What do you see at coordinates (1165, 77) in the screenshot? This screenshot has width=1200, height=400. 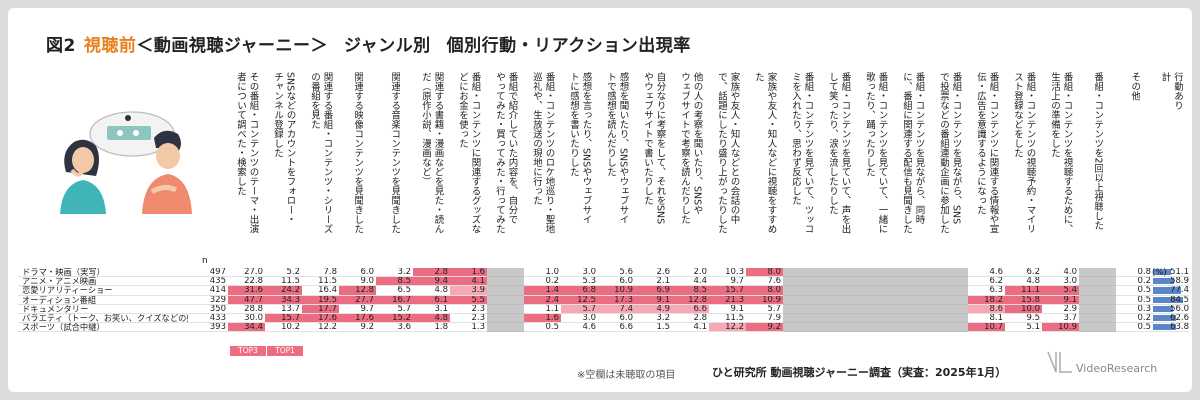 I see `column-header-line: 計` at bounding box center [1165, 77].